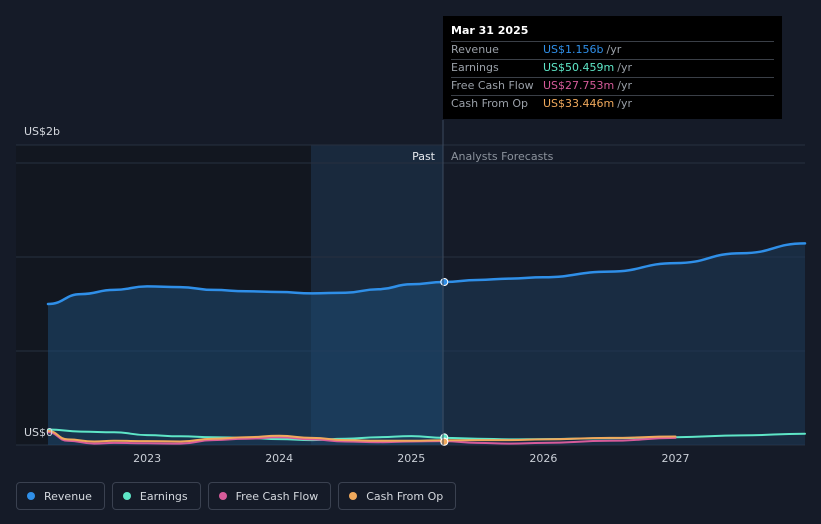 Image resolution: width=821 pixels, height=524 pixels. I want to click on free-cash-flow-line, so click(362, 438).